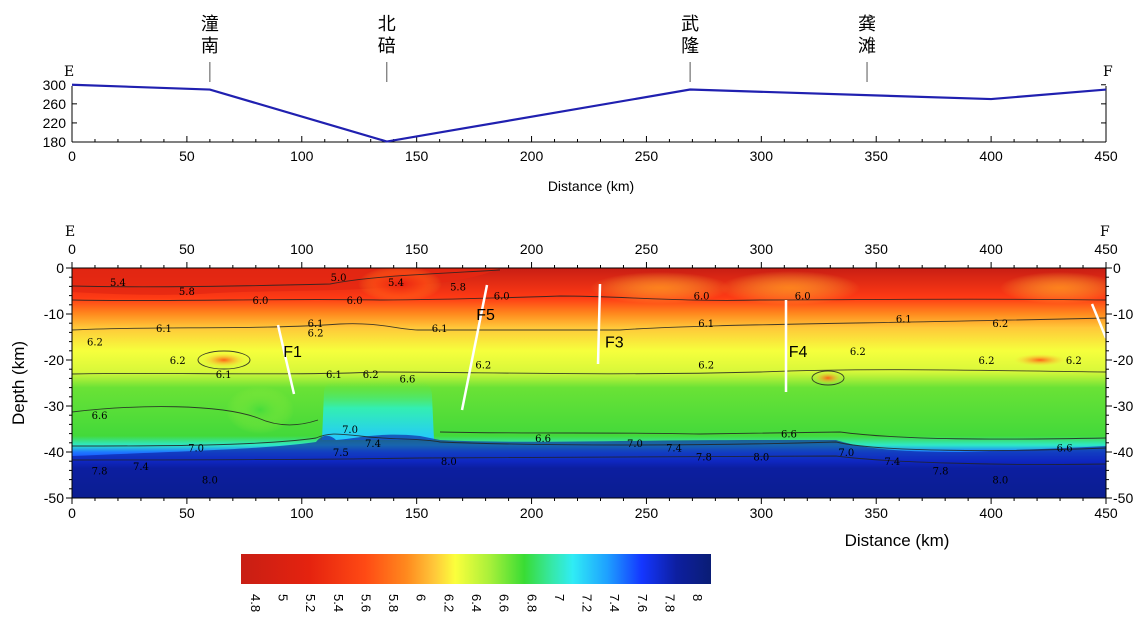 The height and width of the screenshot is (621, 1140). Describe the element at coordinates (417, 156) in the screenshot. I see `topo-x-tick-label: 150` at that location.